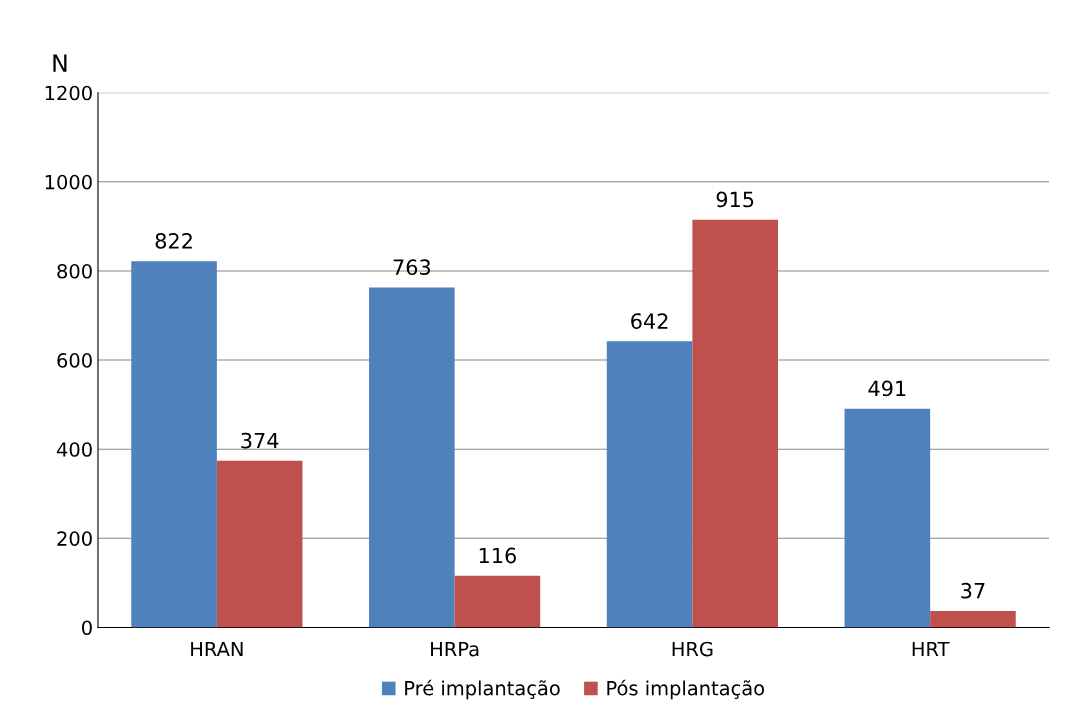 The image size is (1065, 713). I want to click on x-tick-label: HRT, so click(931, 649).